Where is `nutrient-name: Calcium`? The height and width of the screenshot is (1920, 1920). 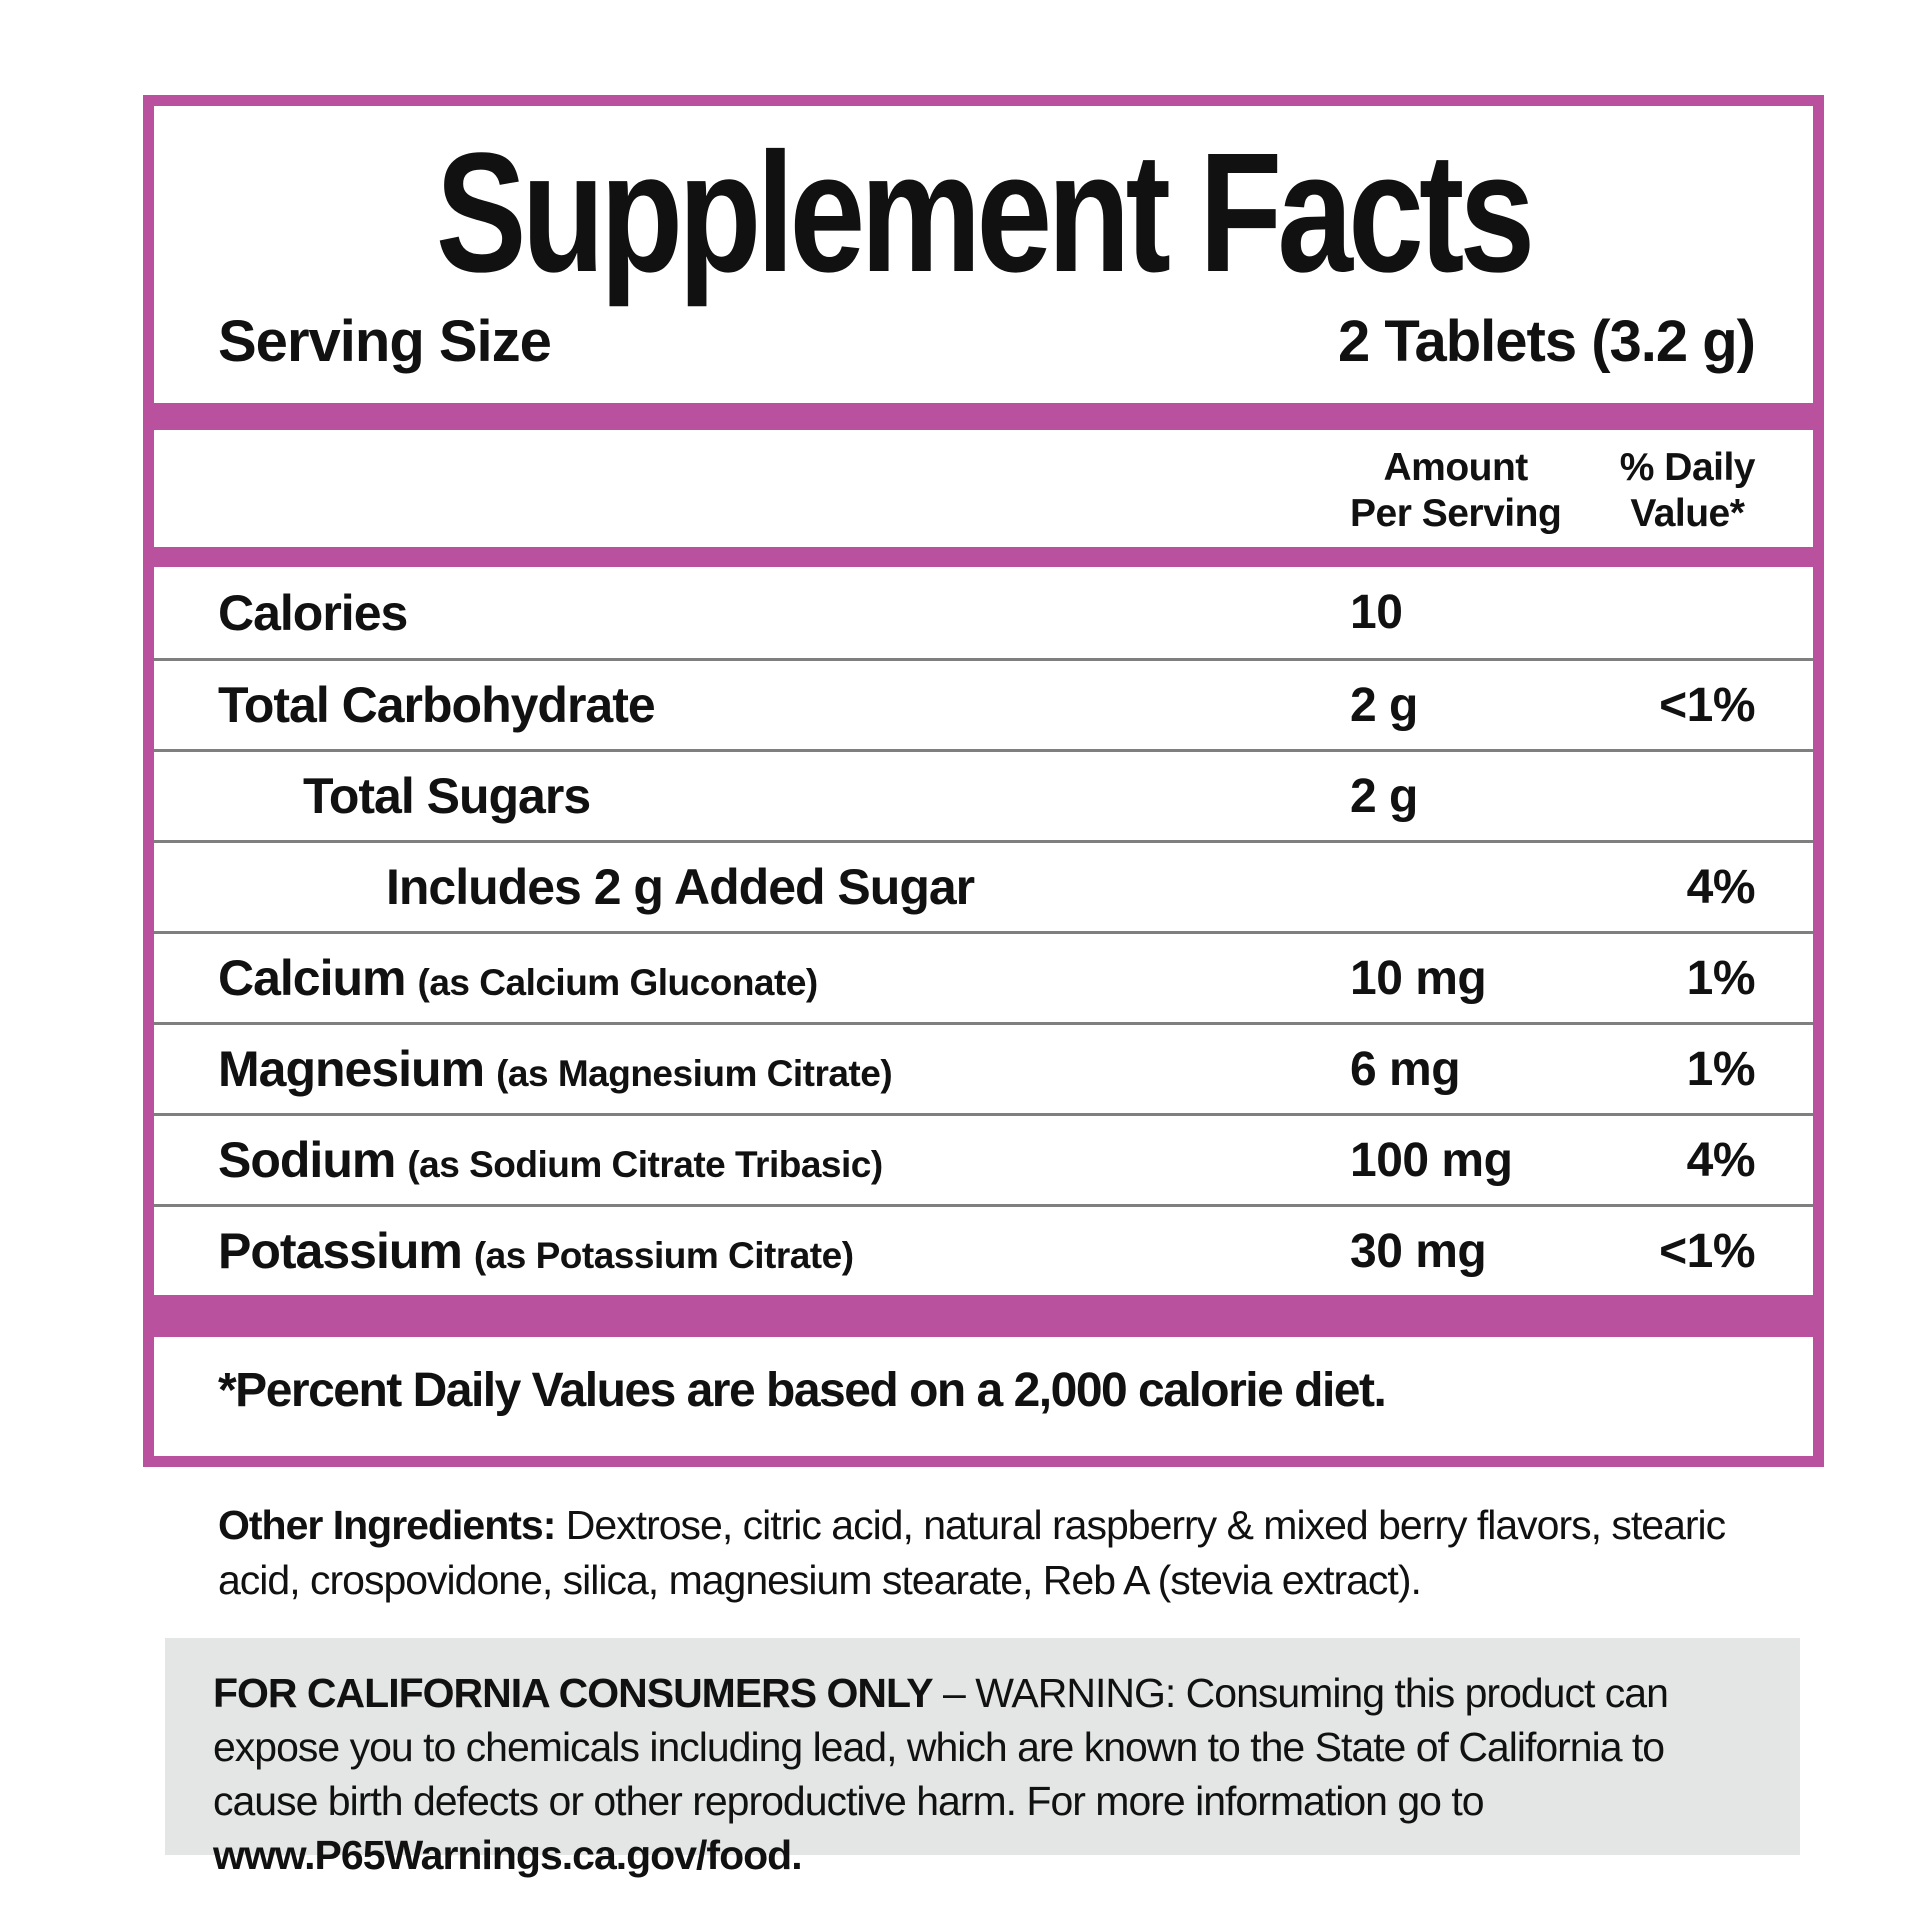 nutrient-name: Calcium is located at coordinates (312, 978).